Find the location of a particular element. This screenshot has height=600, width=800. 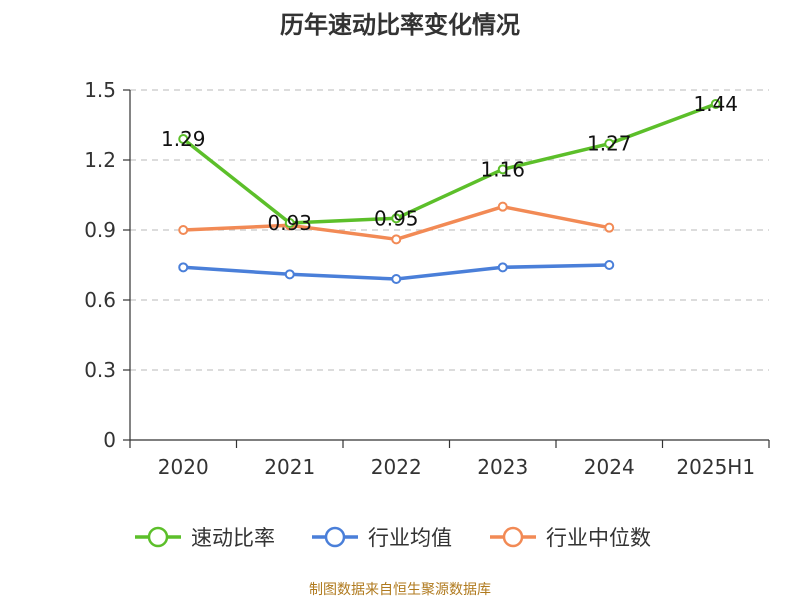

legend-label: 行业均值 is located at coordinates (410, 538).